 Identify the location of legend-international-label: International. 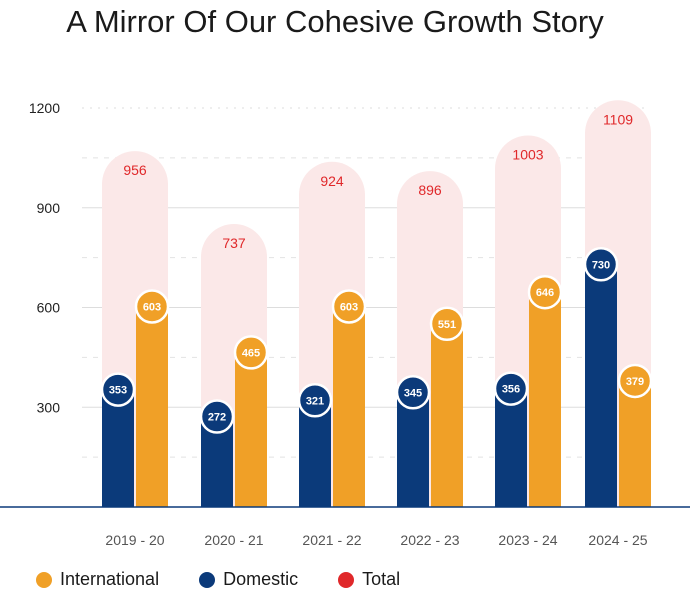
(110, 579).